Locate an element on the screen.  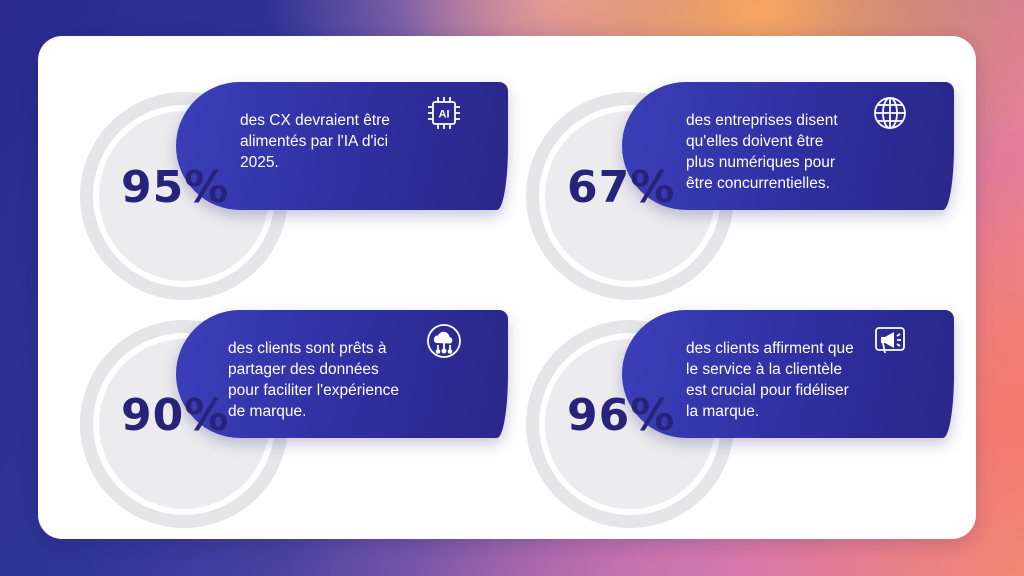
stat-percent: 67% is located at coordinates (621, 187).